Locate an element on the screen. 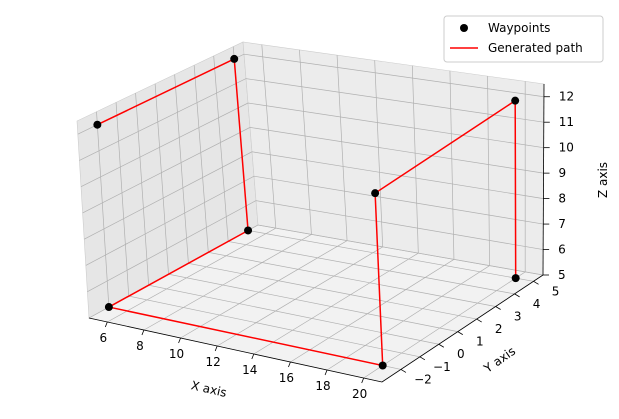 The height and width of the screenshot is (419, 619). z-axis-label: Z axis is located at coordinates (603, 180).